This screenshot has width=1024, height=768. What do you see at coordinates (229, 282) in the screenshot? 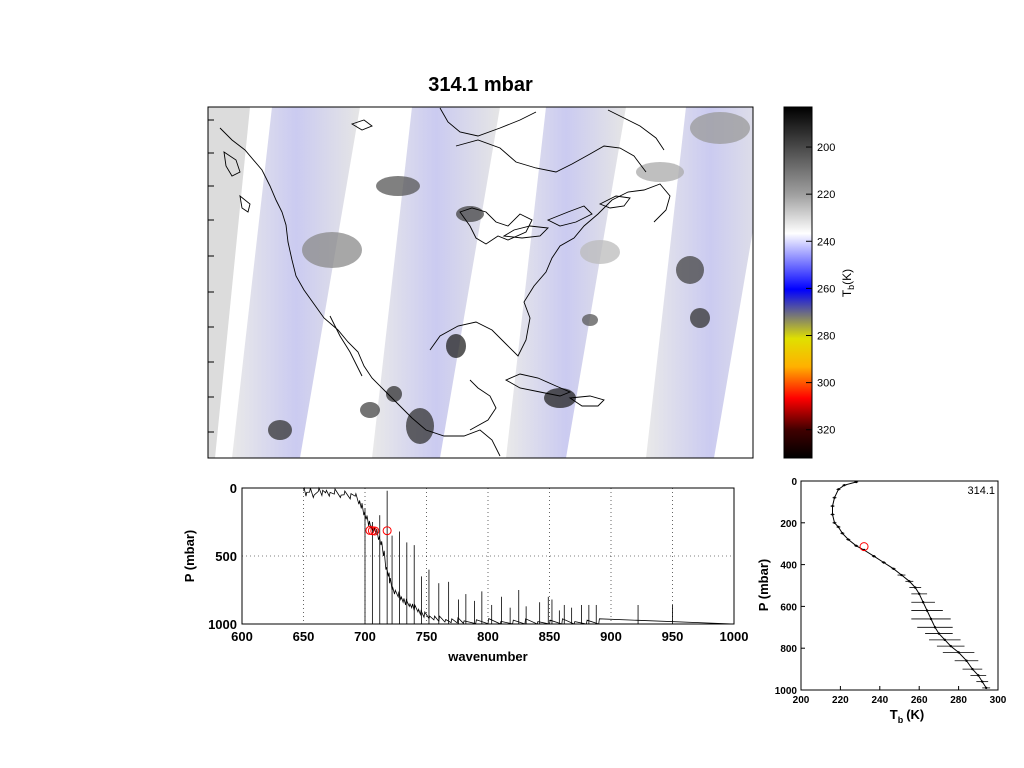
I see `swath-edge` at bounding box center [229, 282].